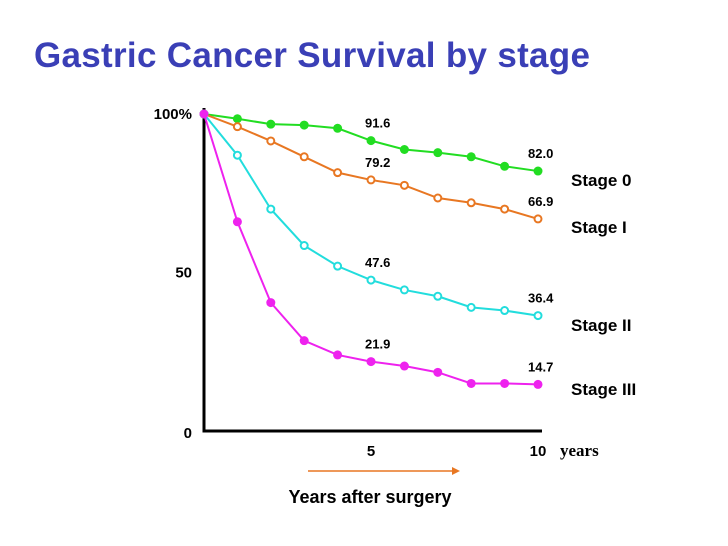 This screenshot has width=728, height=546. I want to click on legend-label-stage-i: Stage I, so click(599, 227).